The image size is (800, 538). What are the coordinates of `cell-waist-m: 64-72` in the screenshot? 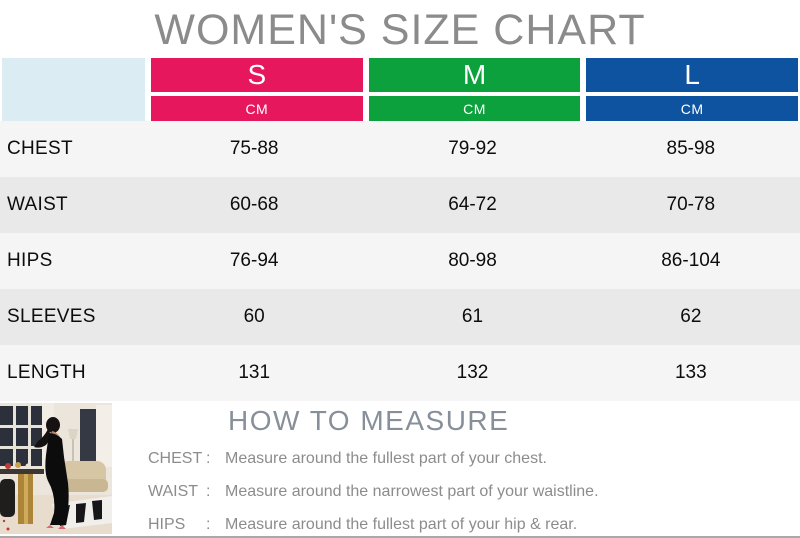 It's located at (472, 204).